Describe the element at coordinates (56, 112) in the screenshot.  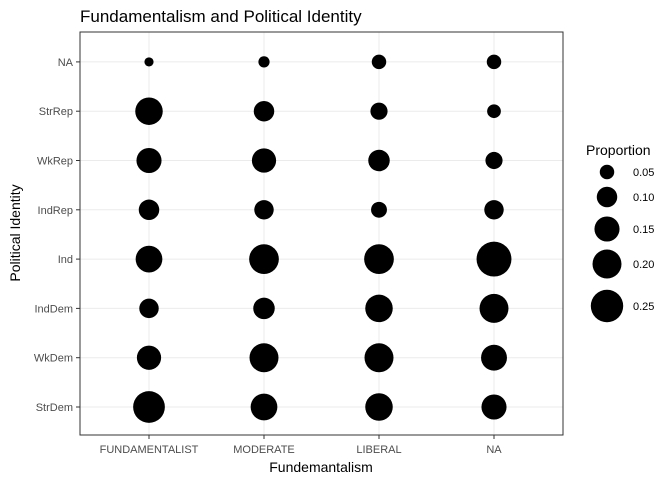
I see `y-tick-label: StrRep` at that location.